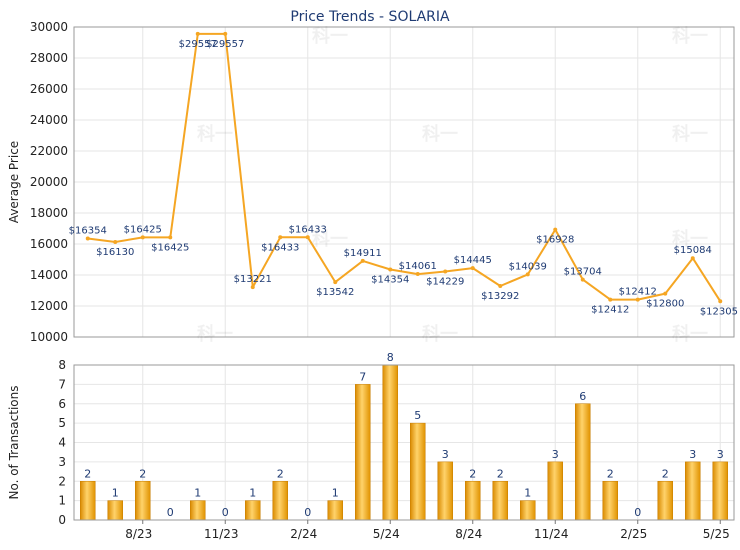 Image resolution: width=740 pixels, height=550 pixels. I want to click on price-y-tick-label: 22000, so click(49, 151).